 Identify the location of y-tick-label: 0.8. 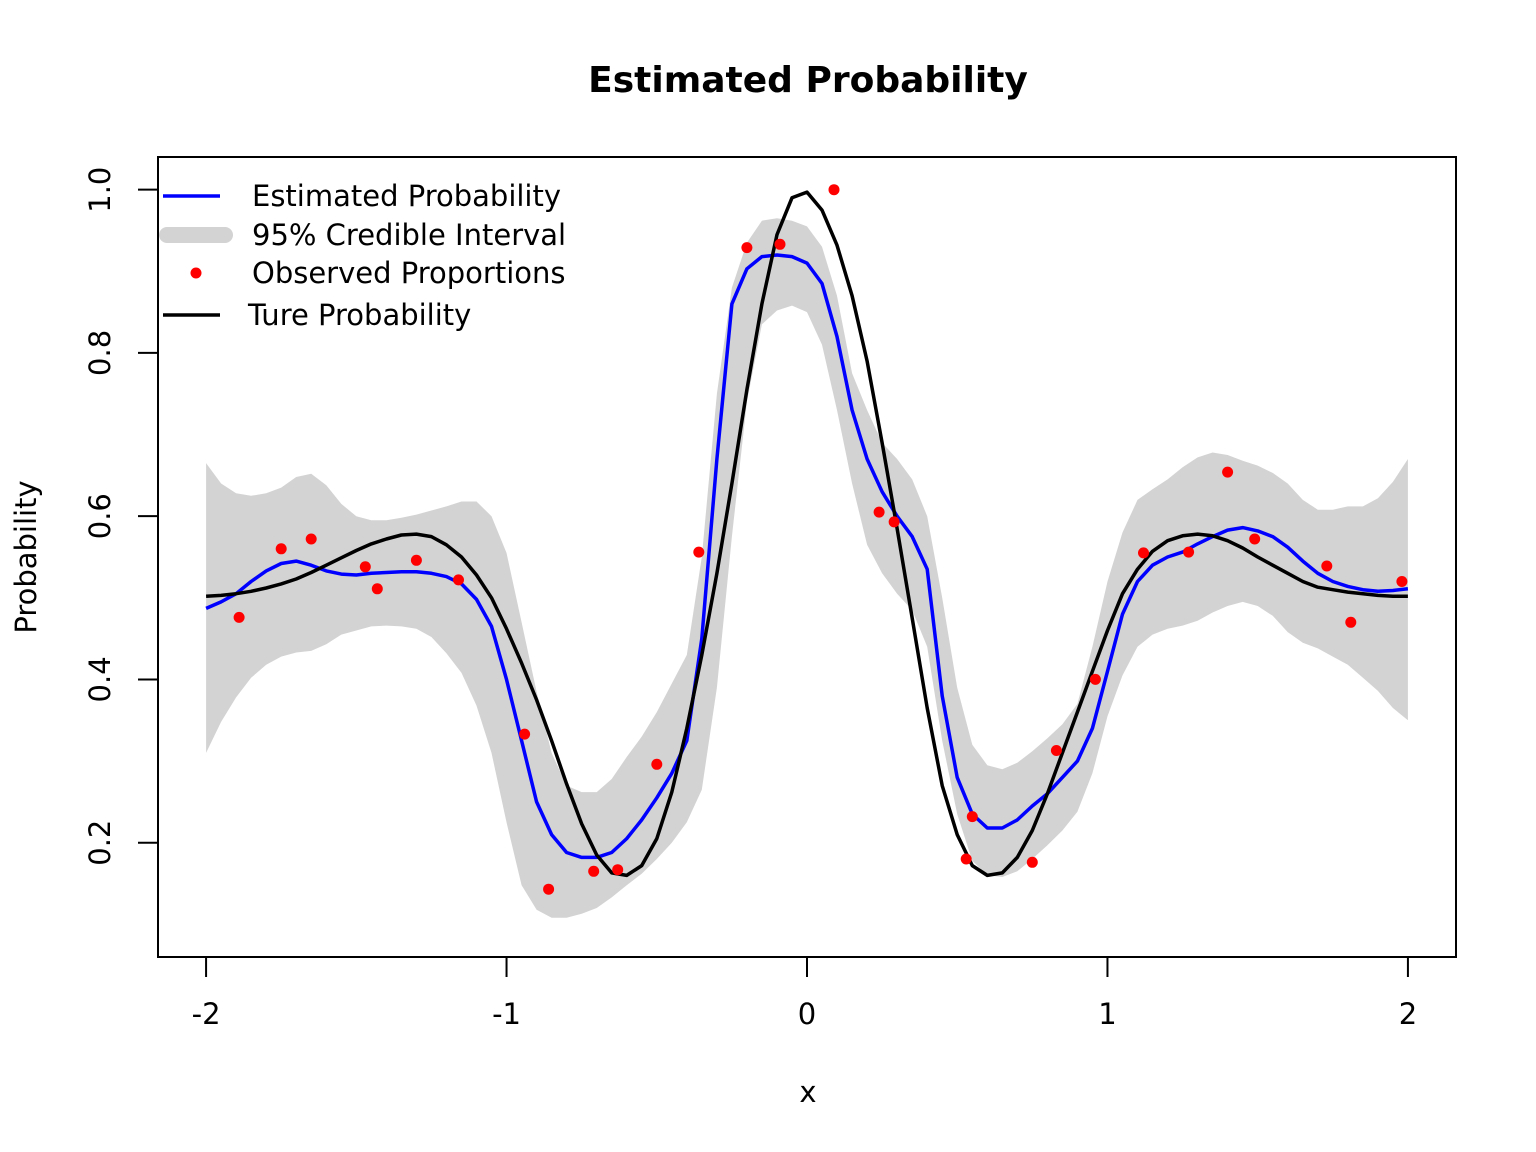
(100, 353).